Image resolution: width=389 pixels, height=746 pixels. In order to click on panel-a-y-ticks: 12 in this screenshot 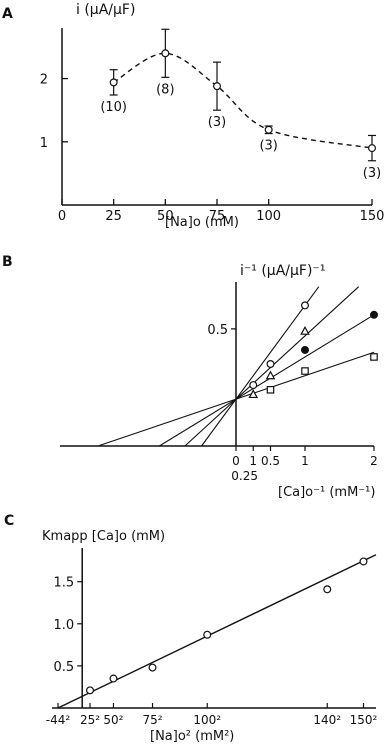, I will do `click(54, 112)`.